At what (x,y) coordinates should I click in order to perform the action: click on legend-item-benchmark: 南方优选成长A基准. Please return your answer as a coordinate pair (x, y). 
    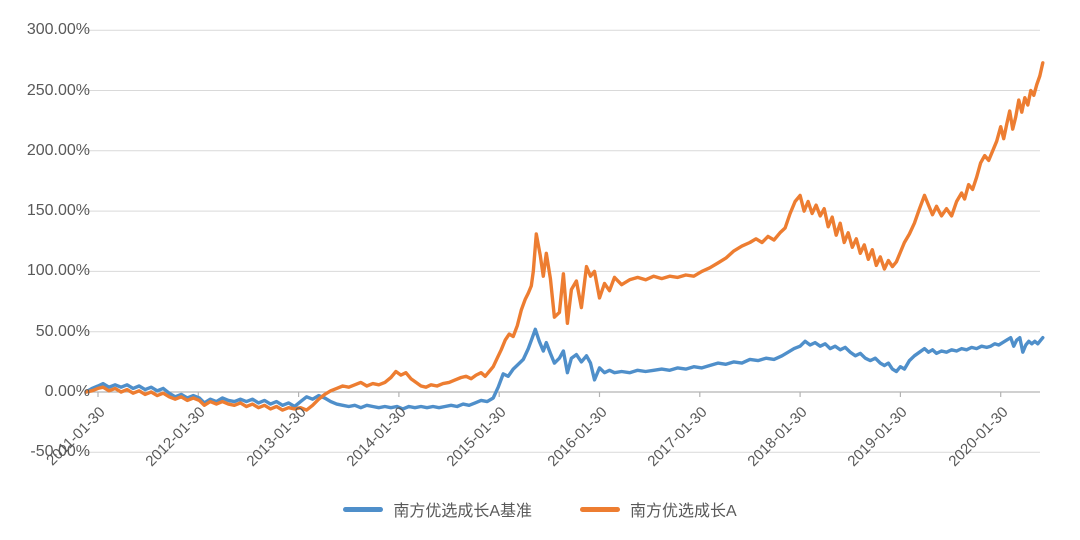
    Looking at the image, I should click on (437, 509).